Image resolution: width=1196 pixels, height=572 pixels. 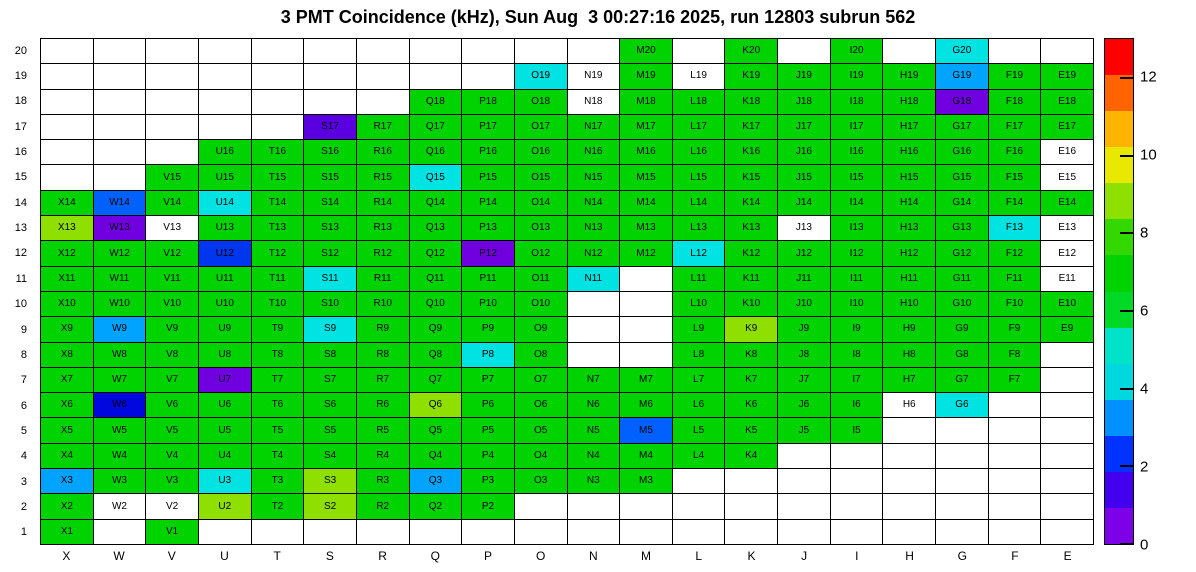 What do you see at coordinates (1014, 253) in the screenshot?
I see `heatmap-cell-F12: F12` at bounding box center [1014, 253].